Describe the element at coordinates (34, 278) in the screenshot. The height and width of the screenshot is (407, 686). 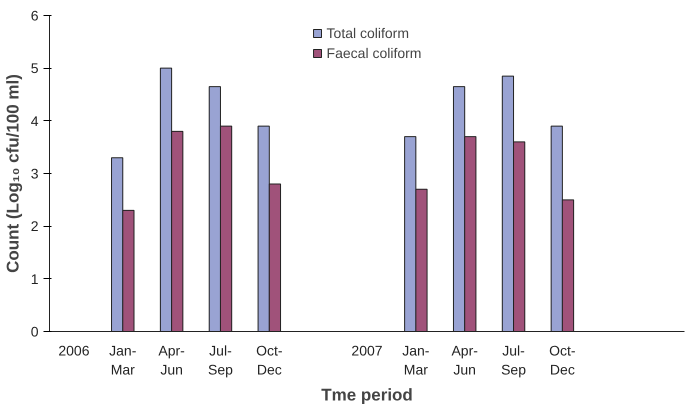
I see `y-tick-label: 1` at that location.